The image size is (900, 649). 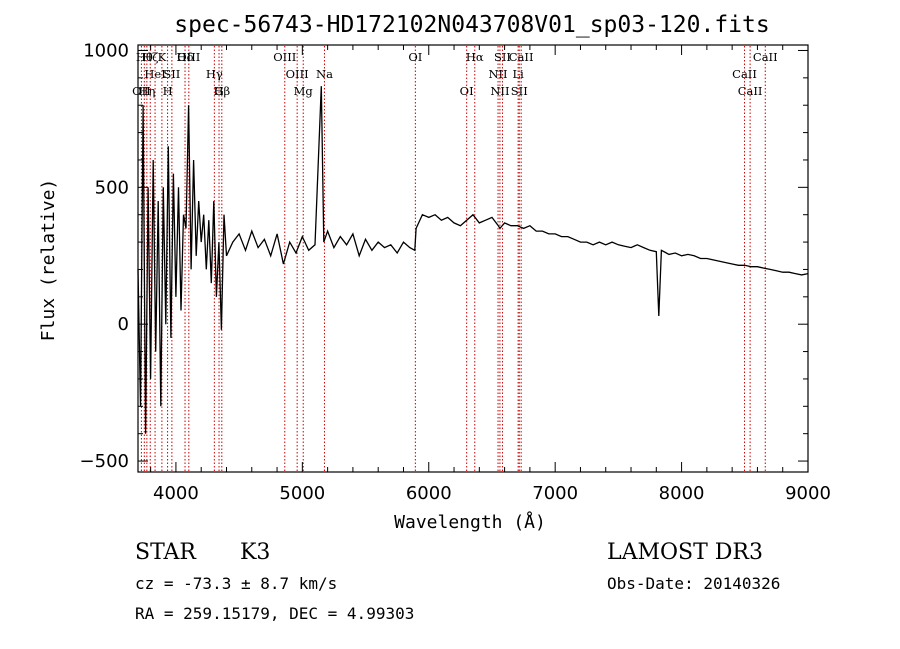 I want to click on spectral-line-label: Hβ, so click(x=221, y=91).